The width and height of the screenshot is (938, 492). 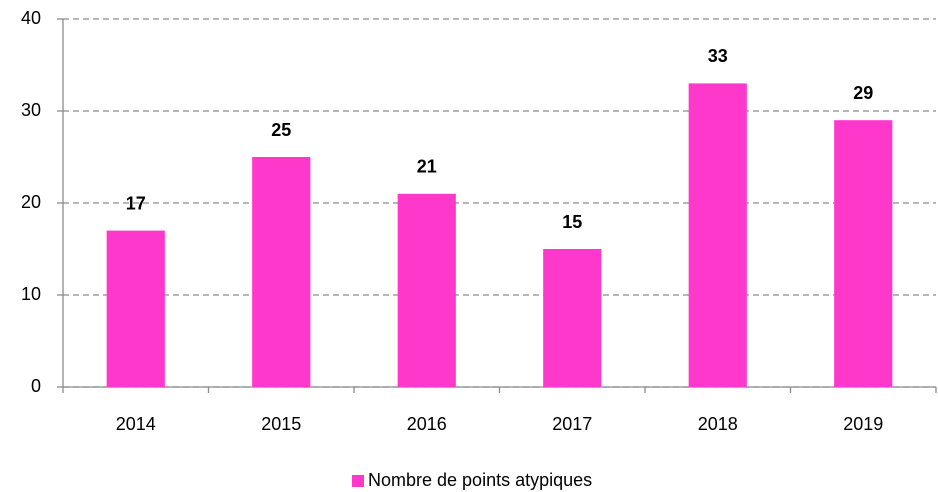 I want to click on data-label: 21, so click(x=427, y=167).